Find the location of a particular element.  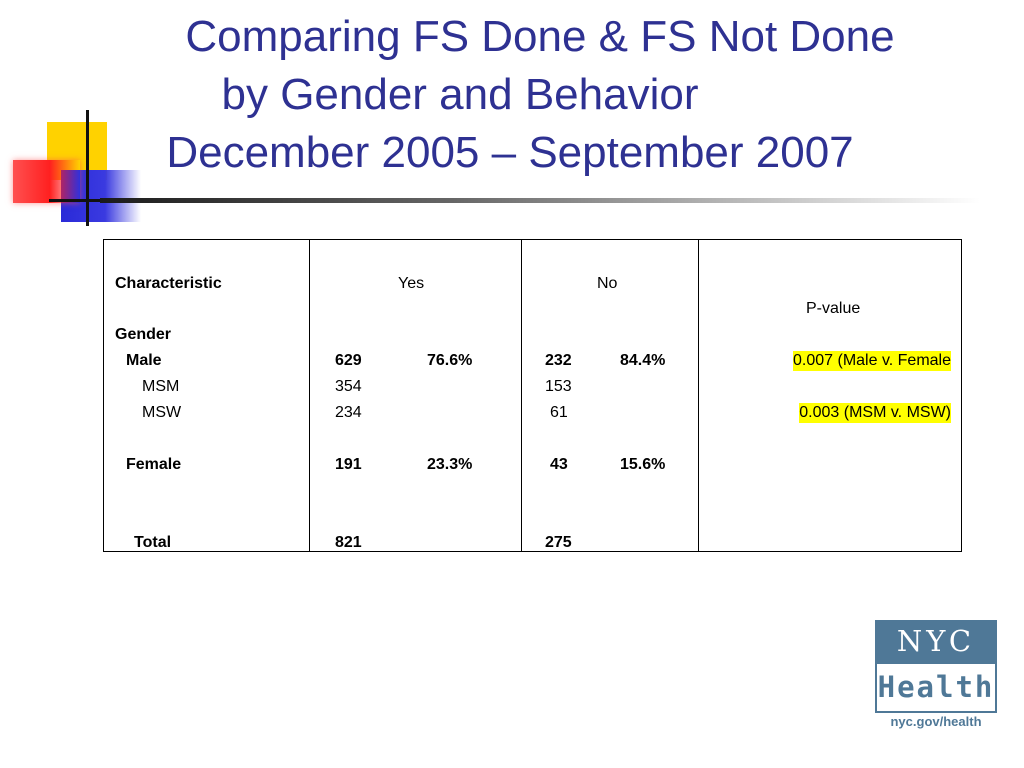

row-male-pvalue: 0.007 (Male v. Female is located at coordinates (872, 361).